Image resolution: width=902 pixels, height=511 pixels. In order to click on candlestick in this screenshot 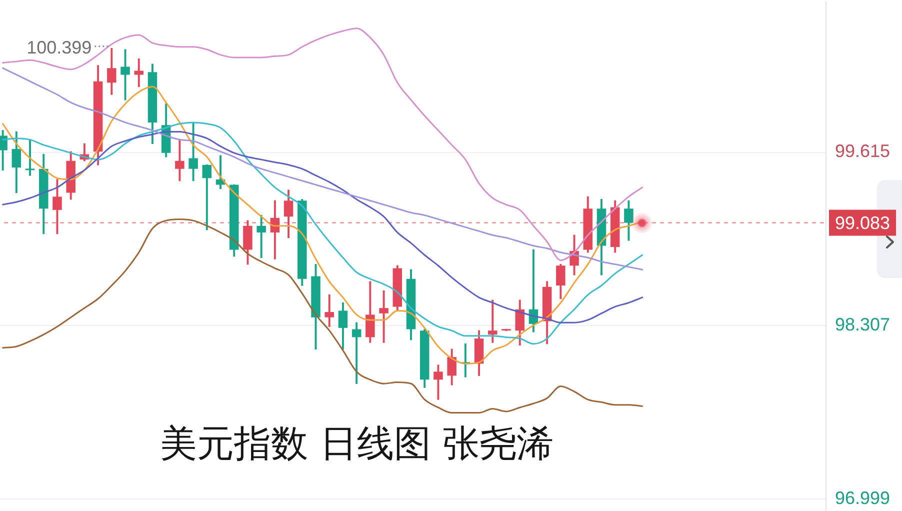, I will do `click(30, 157)`.